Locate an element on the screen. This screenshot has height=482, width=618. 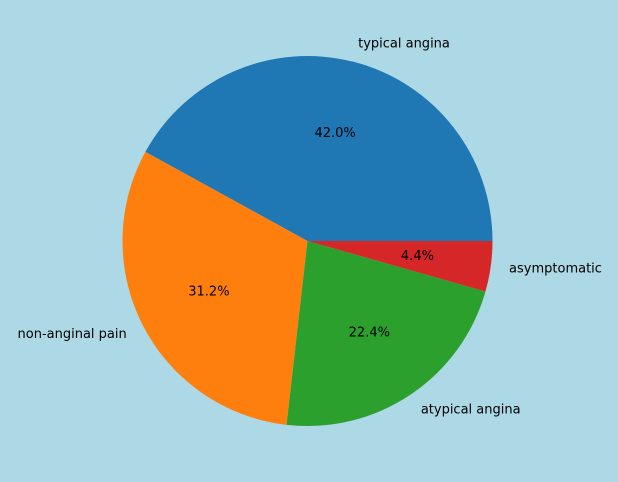
slice-label-typical-angina: typical angina is located at coordinates (404, 43).